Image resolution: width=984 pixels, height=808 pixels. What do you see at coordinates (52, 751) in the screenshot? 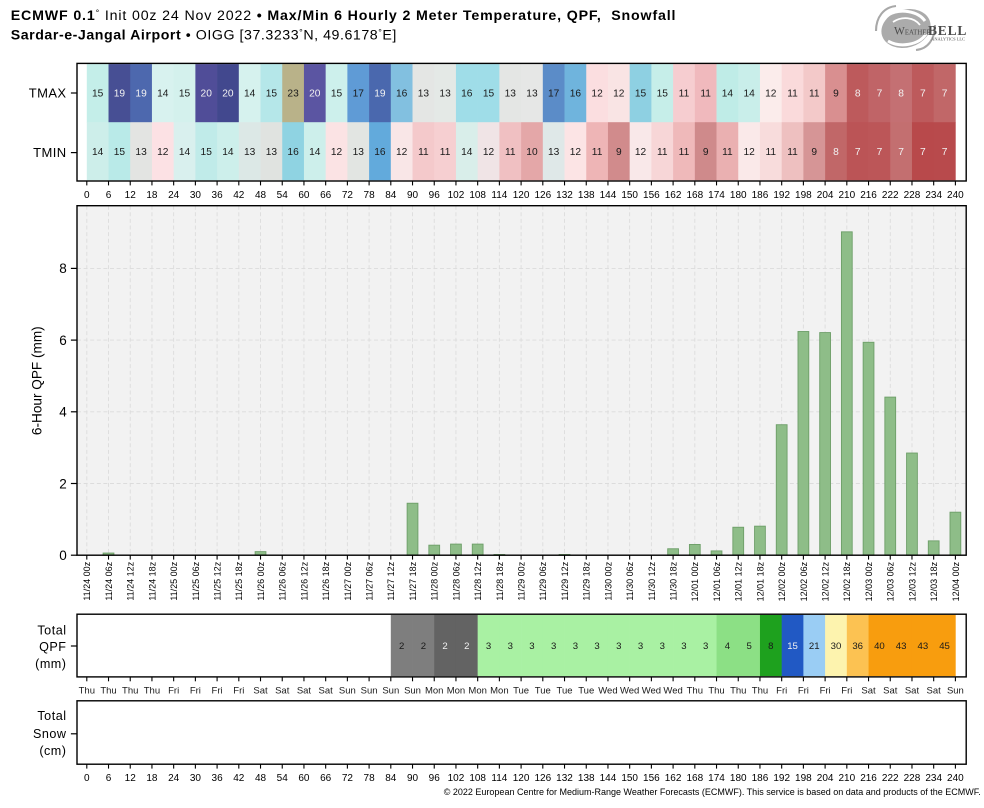
I see `svg-text: (cm)` at bounding box center [52, 751].